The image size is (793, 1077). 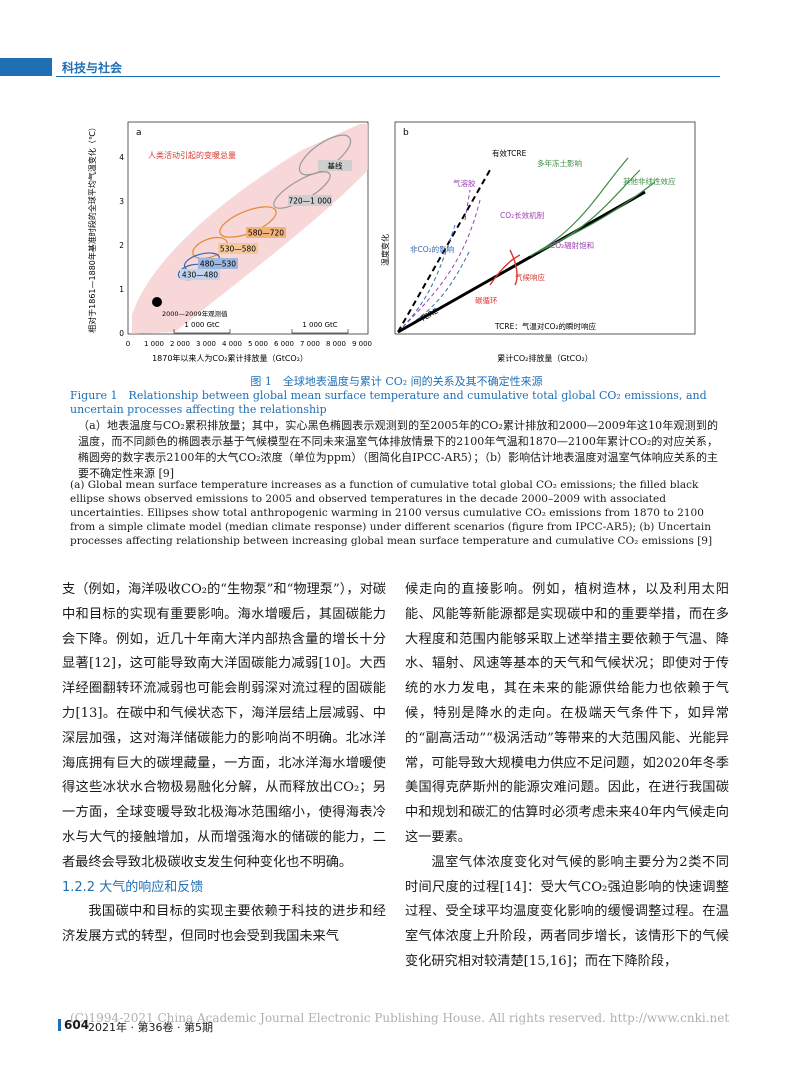 I want to click on y-axis-label: 相对于1861—1880年基准时段的全球平均气温变化（℃）, so click(x=92, y=228).